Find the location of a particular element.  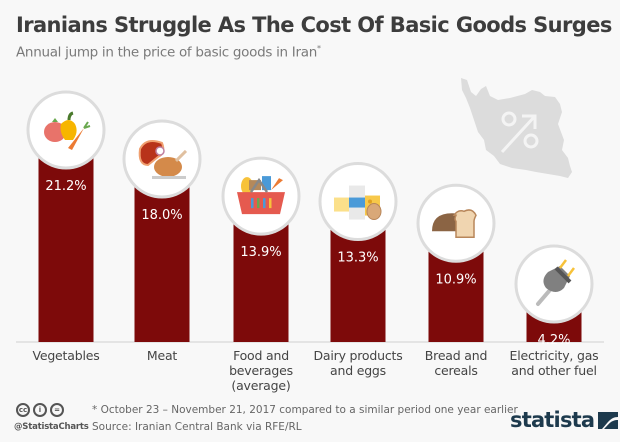

by-icon: i is located at coordinates (40, 410).